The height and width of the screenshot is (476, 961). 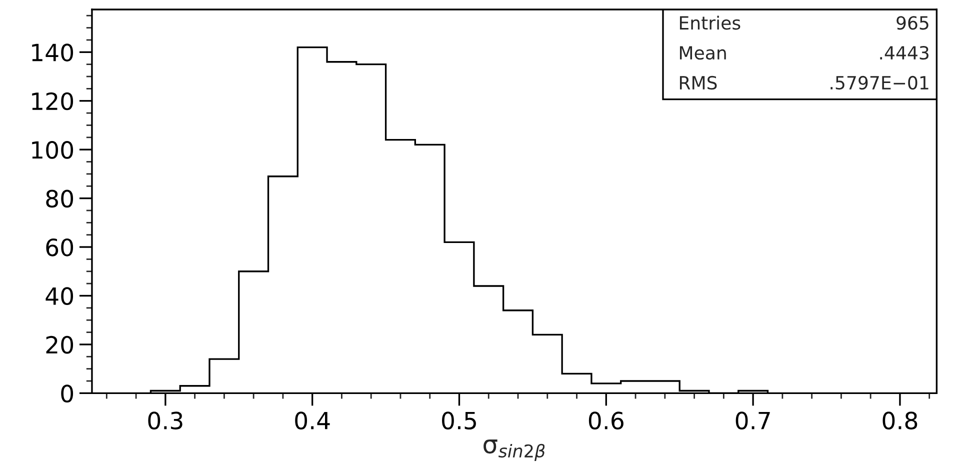 I want to click on x-tick-label: 0.4, so click(x=312, y=421).